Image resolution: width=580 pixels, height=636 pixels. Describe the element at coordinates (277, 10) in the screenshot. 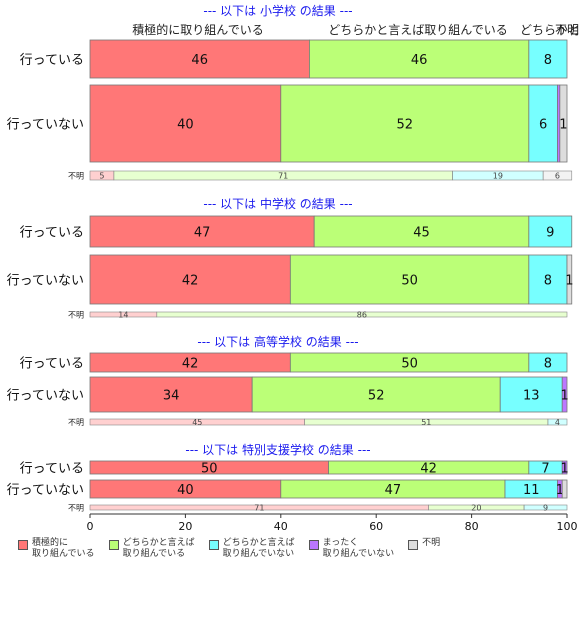

I see `panel-title: --- 以下は 小学校 の結果 ---` at that location.